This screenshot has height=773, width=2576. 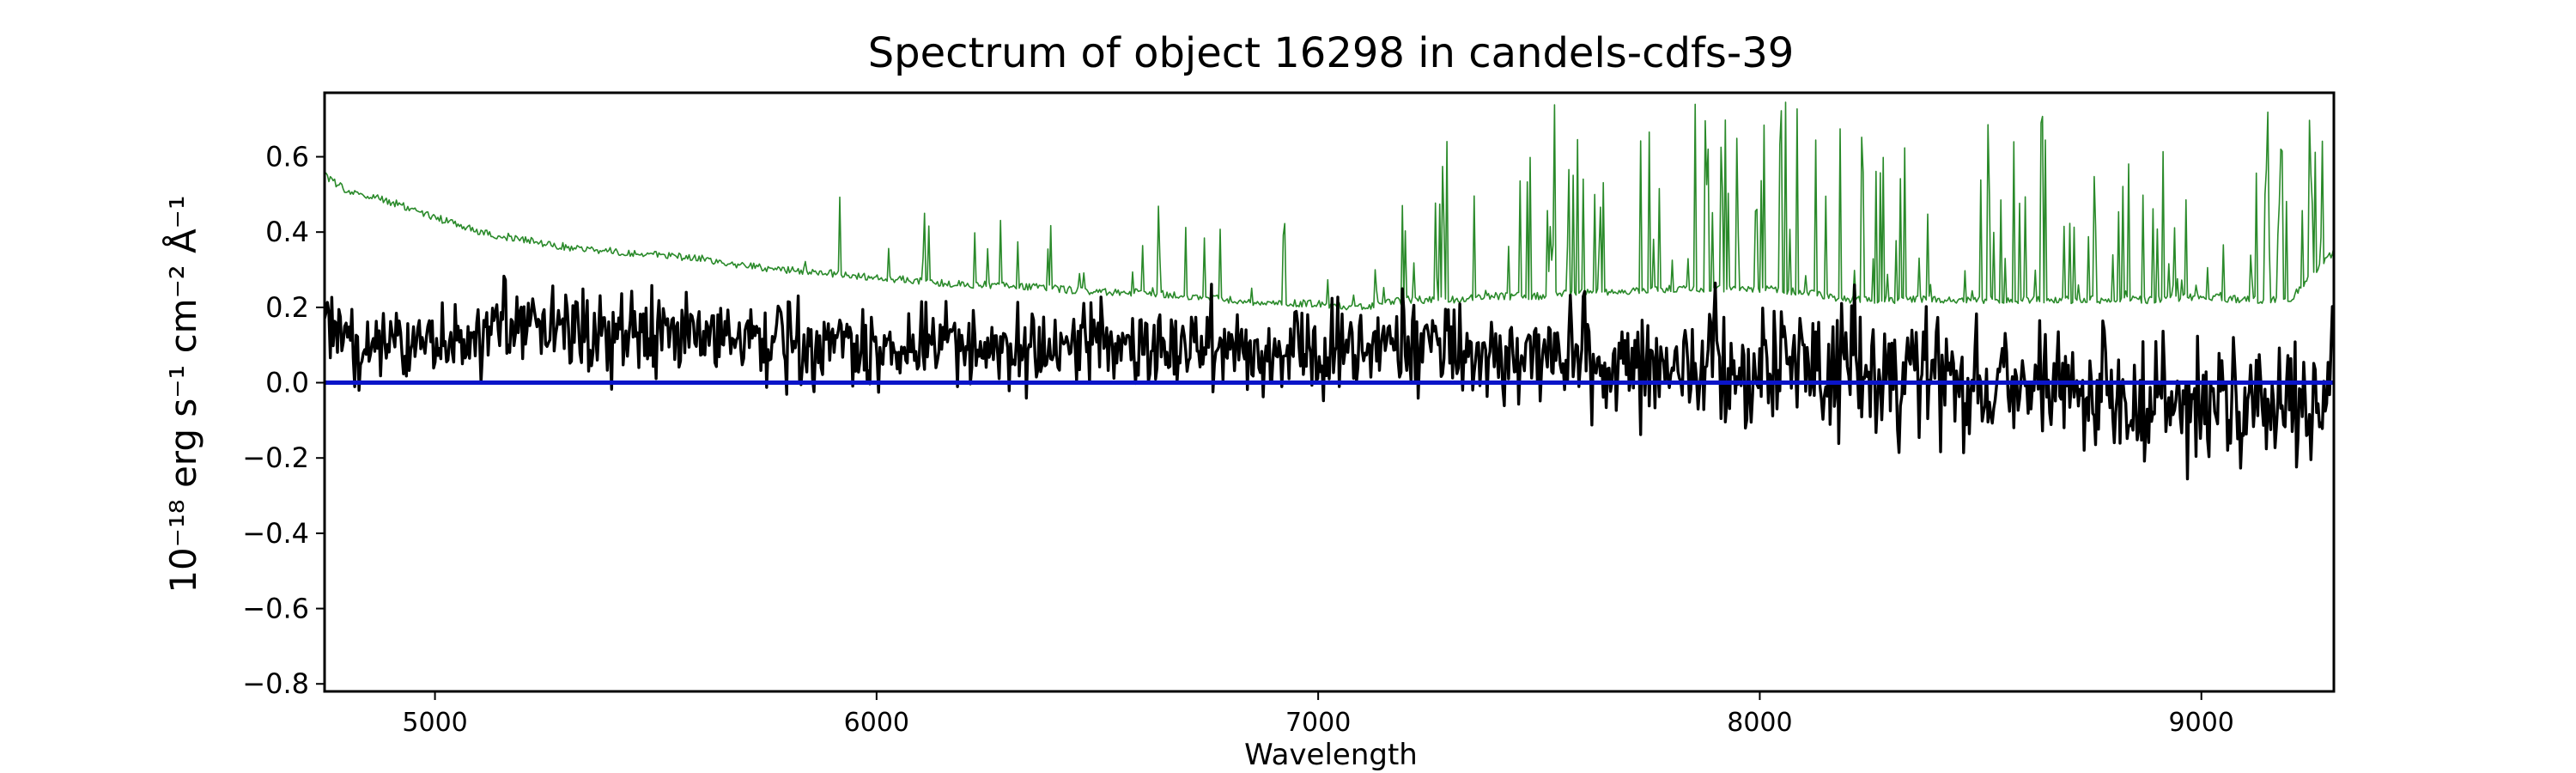 I want to click on y-tick-label: 0.4, so click(x=287, y=232).